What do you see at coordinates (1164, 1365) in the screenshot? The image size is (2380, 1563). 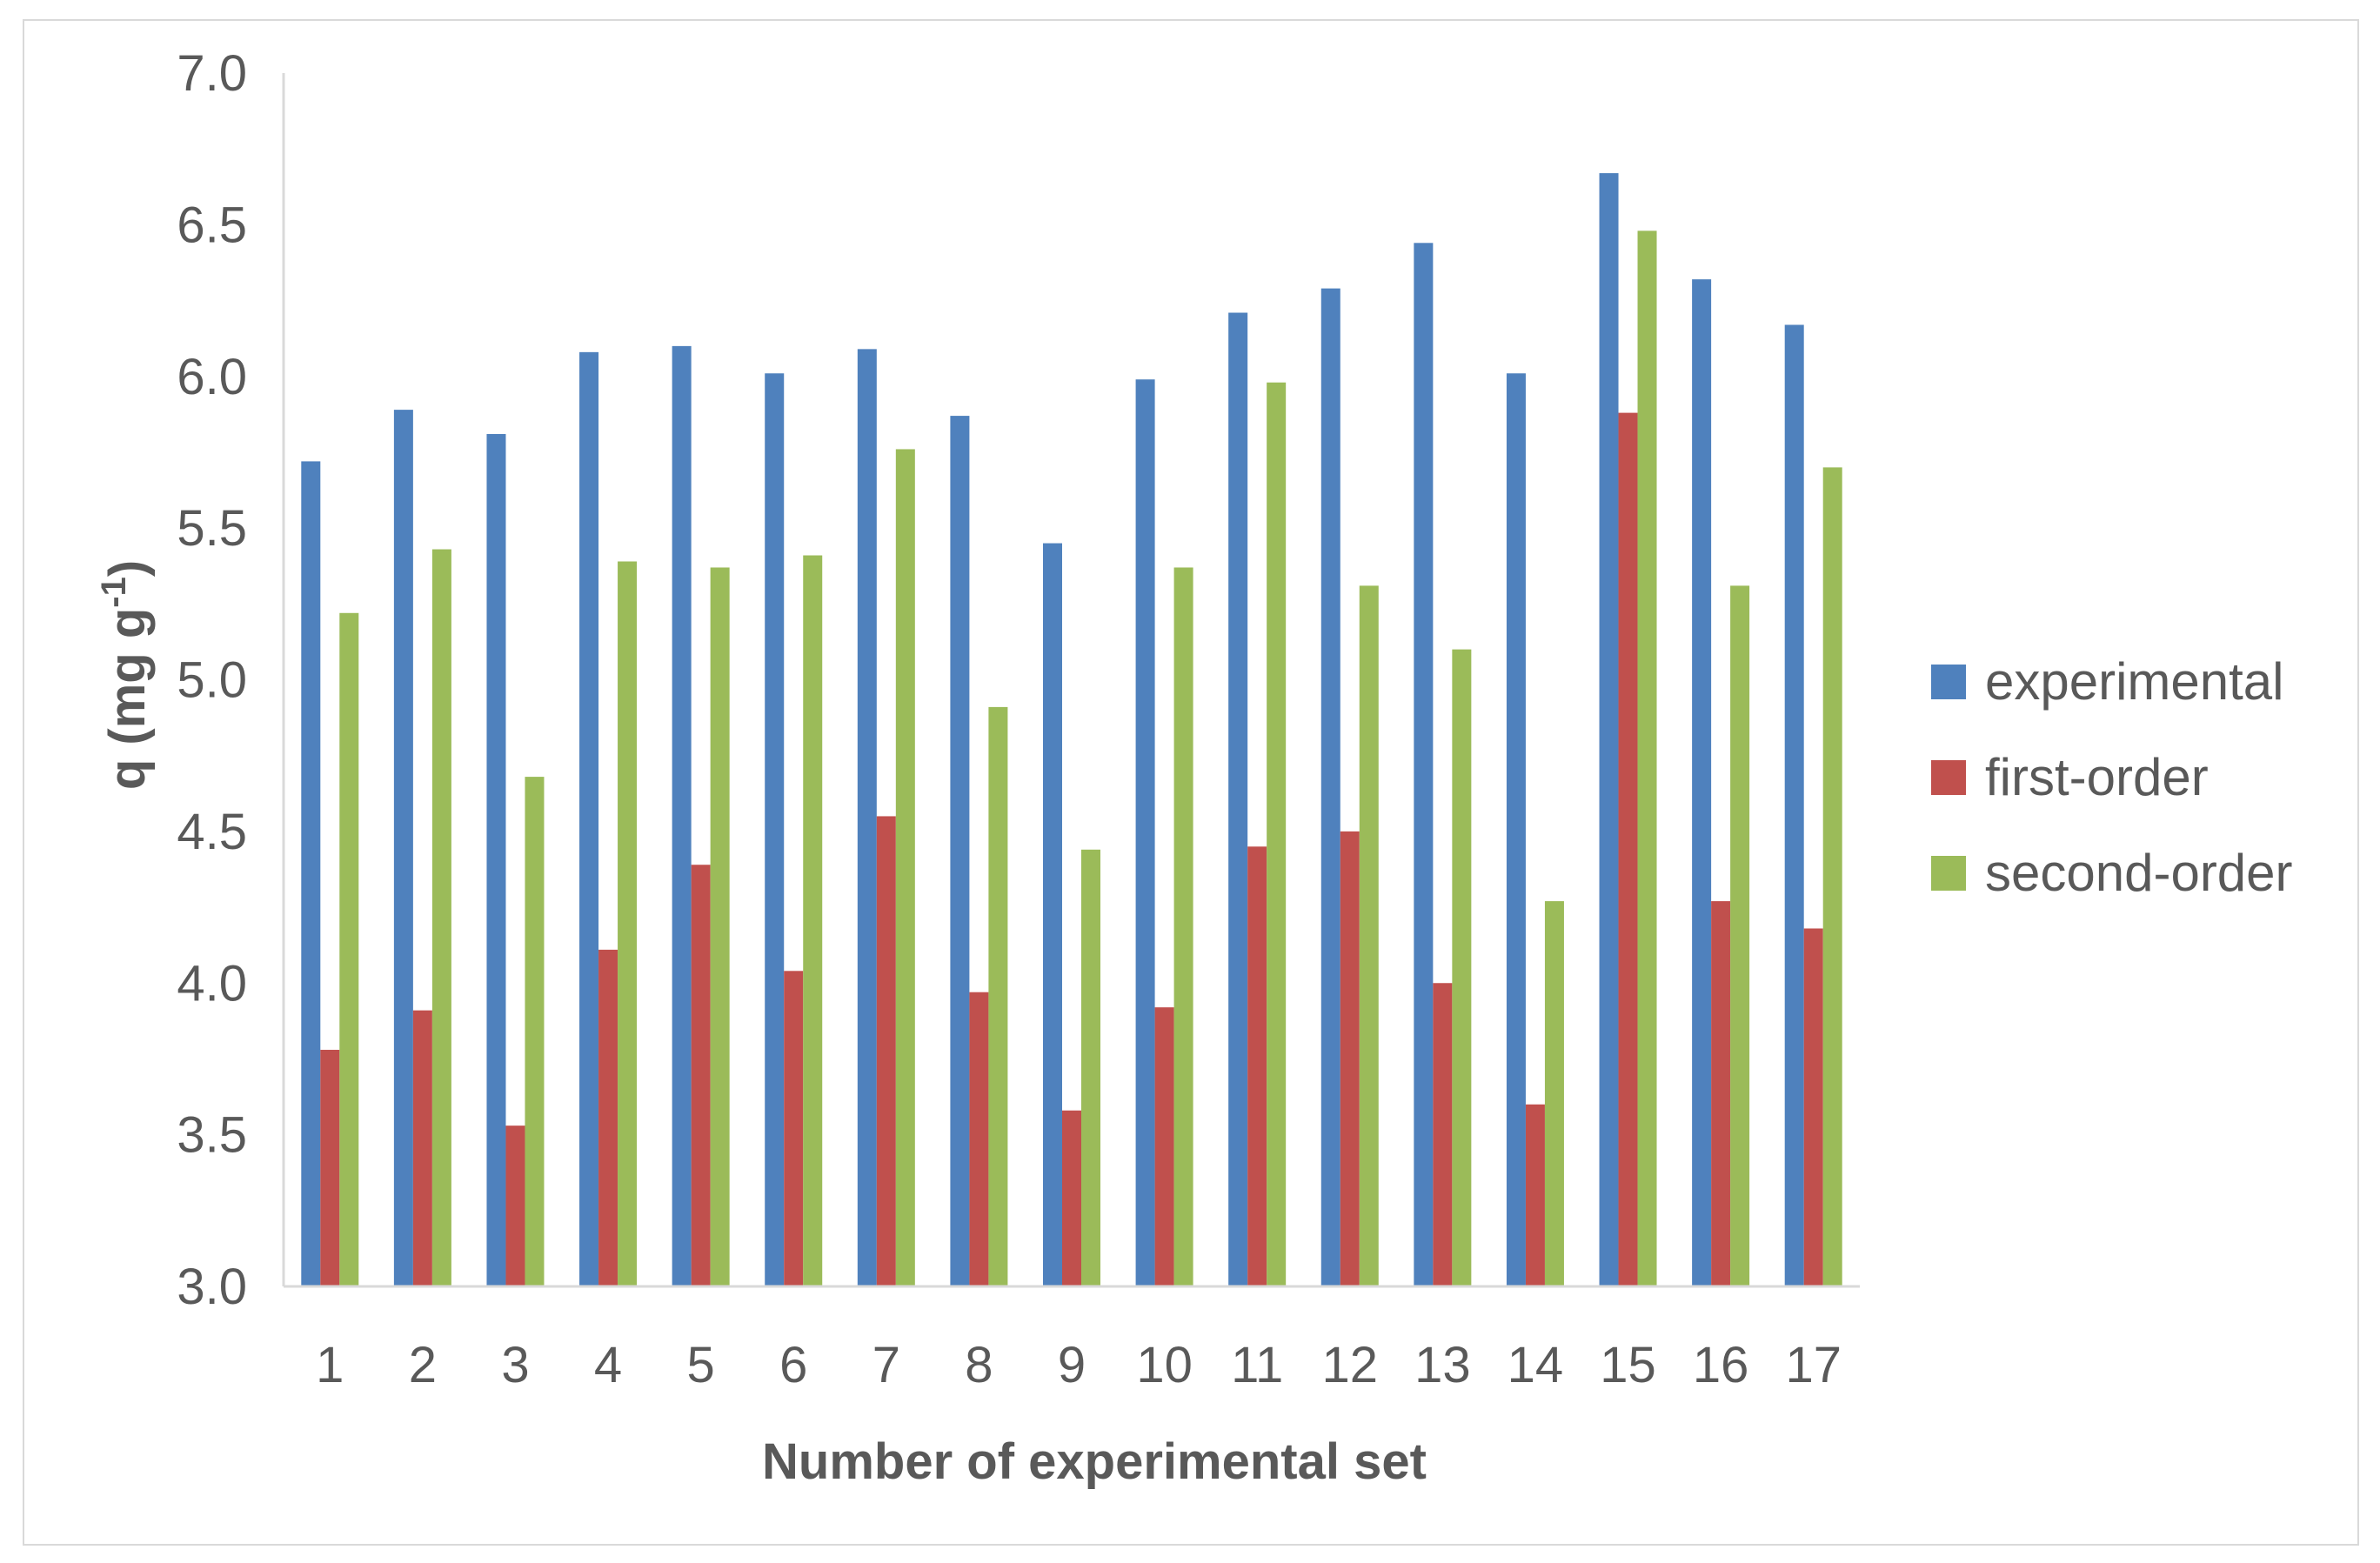 I see `x-tick-label: 10` at bounding box center [1164, 1365].